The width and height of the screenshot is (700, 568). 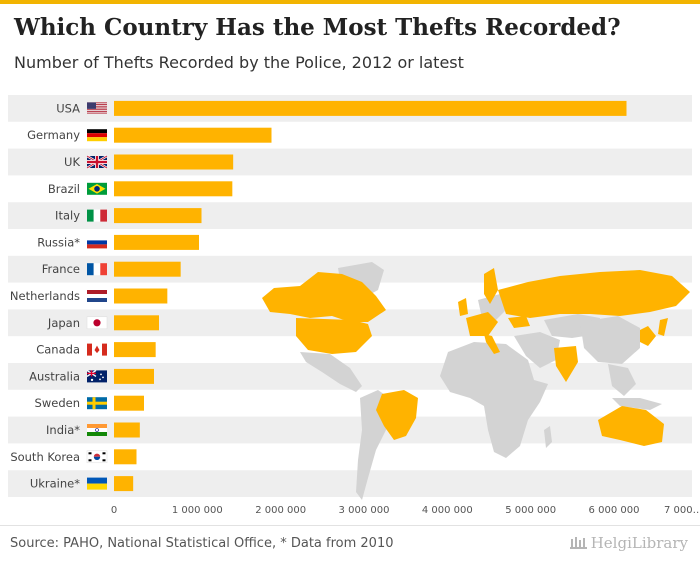 I want to click on map-africa, so click(x=494, y=400).